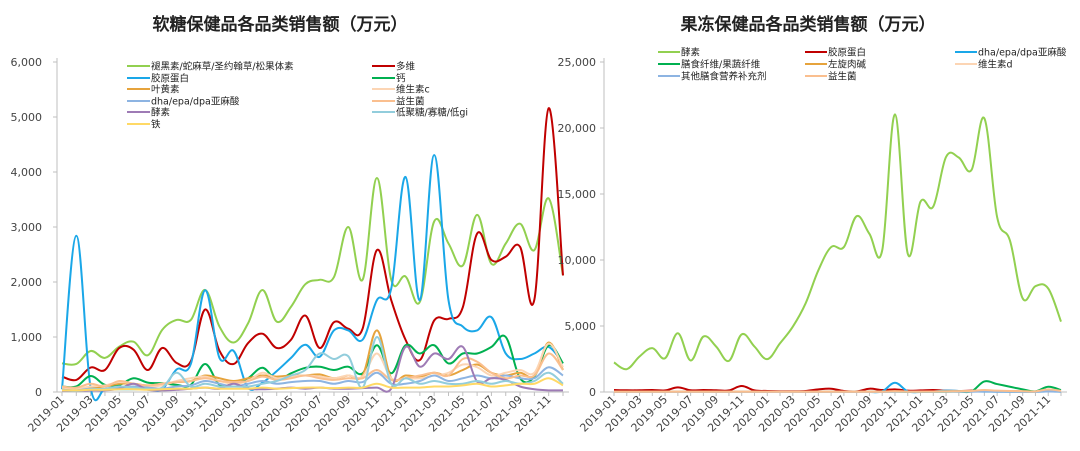 The image size is (1080, 451). I want to click on legend-label: 维生素d, so click(995, 65).